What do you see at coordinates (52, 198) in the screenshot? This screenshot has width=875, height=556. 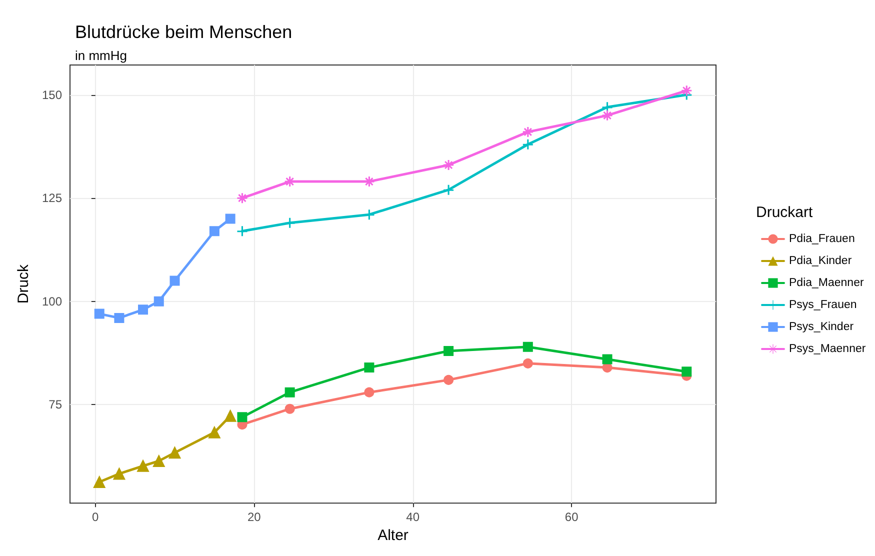 I see `y-tick-label: 125` at bounding box center [52, 198].